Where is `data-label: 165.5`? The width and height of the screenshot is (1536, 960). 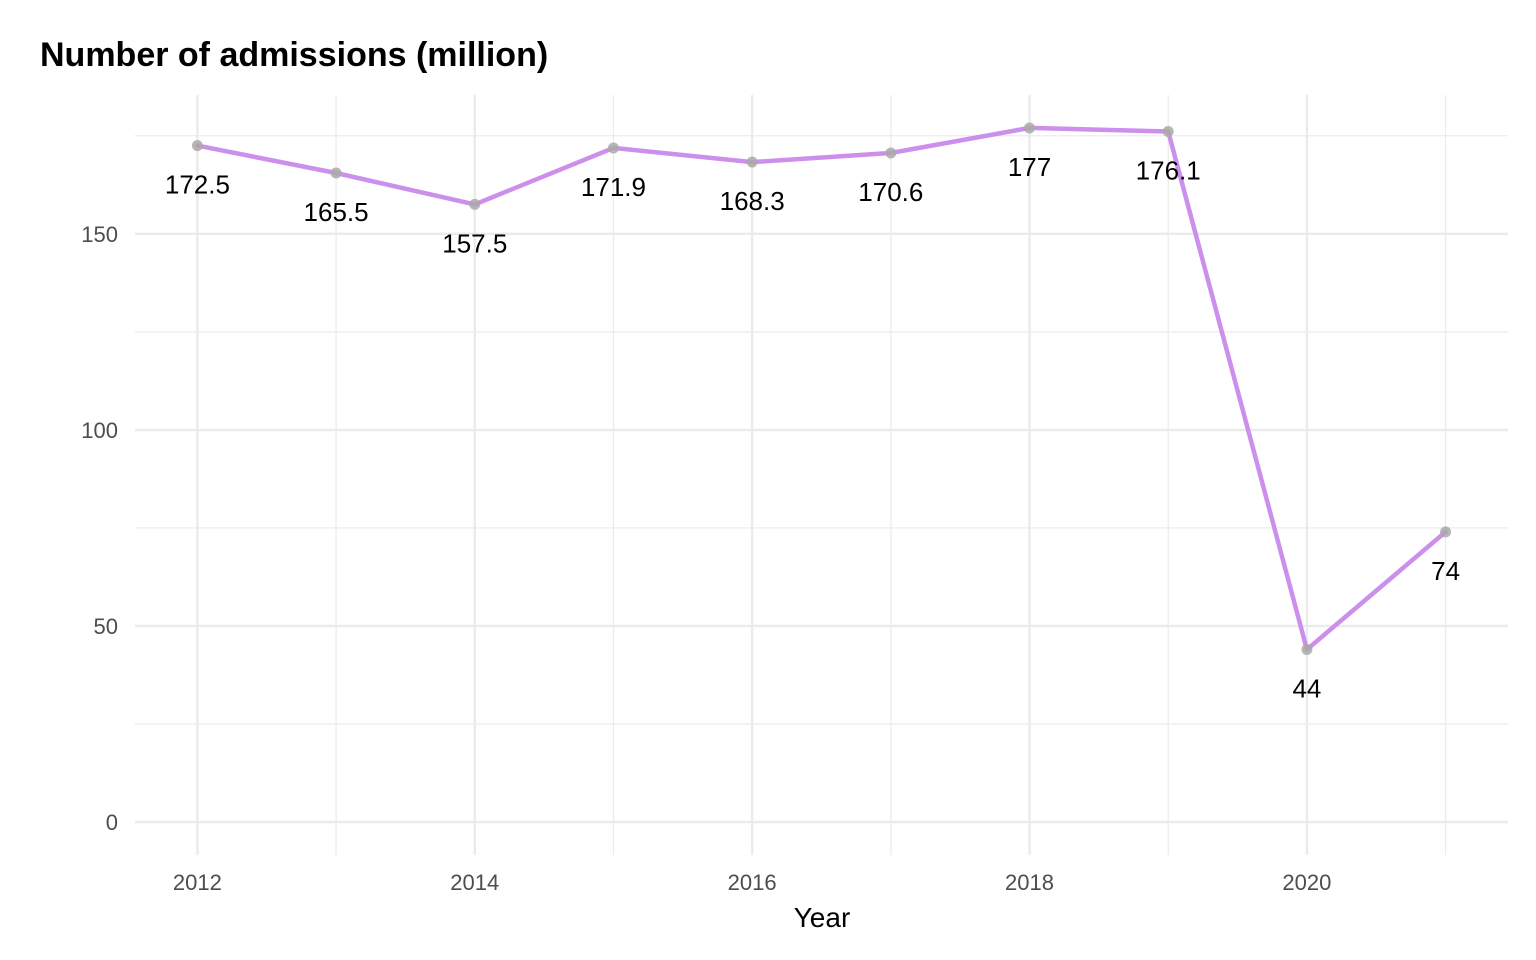 data-label: 165.5 is located at coordinates (336, 212).